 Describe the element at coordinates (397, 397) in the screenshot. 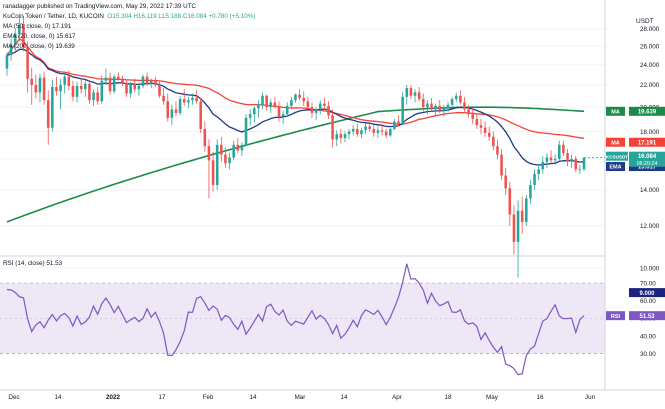

I see `time-tick-label: Apr` at that location.